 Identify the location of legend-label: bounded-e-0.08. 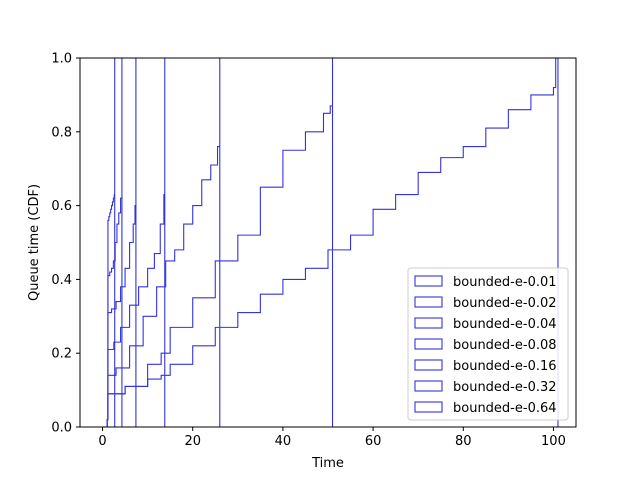
(505, 345).